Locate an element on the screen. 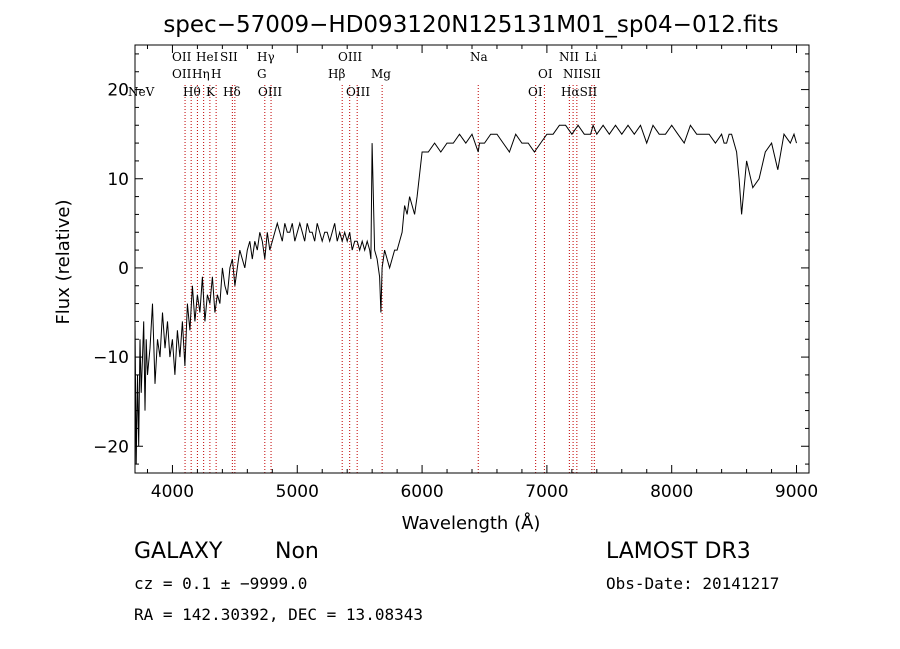 This screenshot has width=900, height=649. line-label: G is located at coordinates (262, 74).